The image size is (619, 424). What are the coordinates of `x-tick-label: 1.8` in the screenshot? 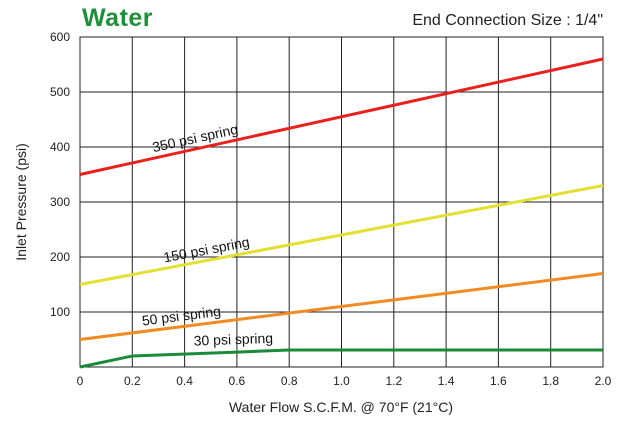 It's located at (550, 381).